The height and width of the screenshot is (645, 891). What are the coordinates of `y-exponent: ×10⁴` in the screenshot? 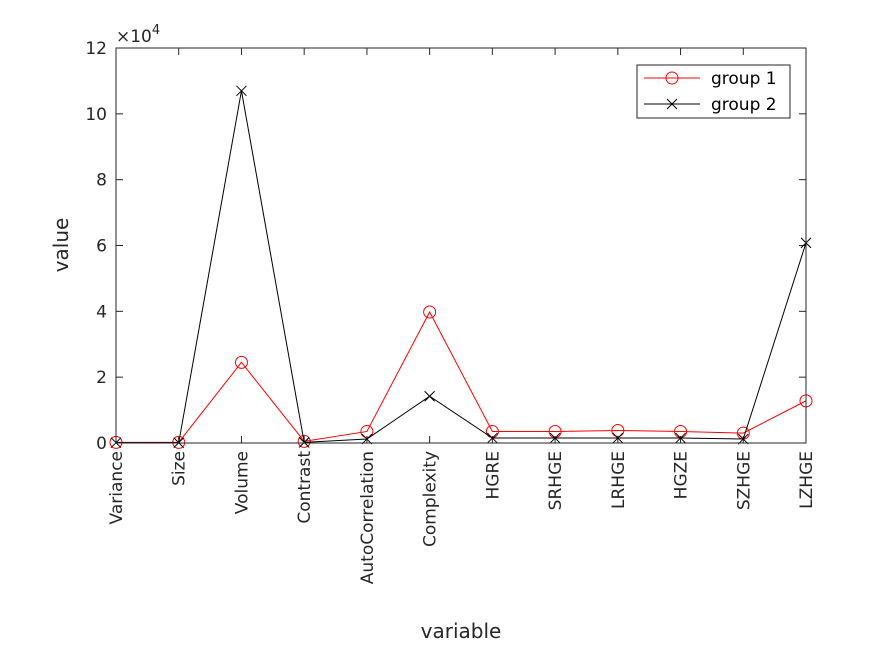 It's located at (138, 35).